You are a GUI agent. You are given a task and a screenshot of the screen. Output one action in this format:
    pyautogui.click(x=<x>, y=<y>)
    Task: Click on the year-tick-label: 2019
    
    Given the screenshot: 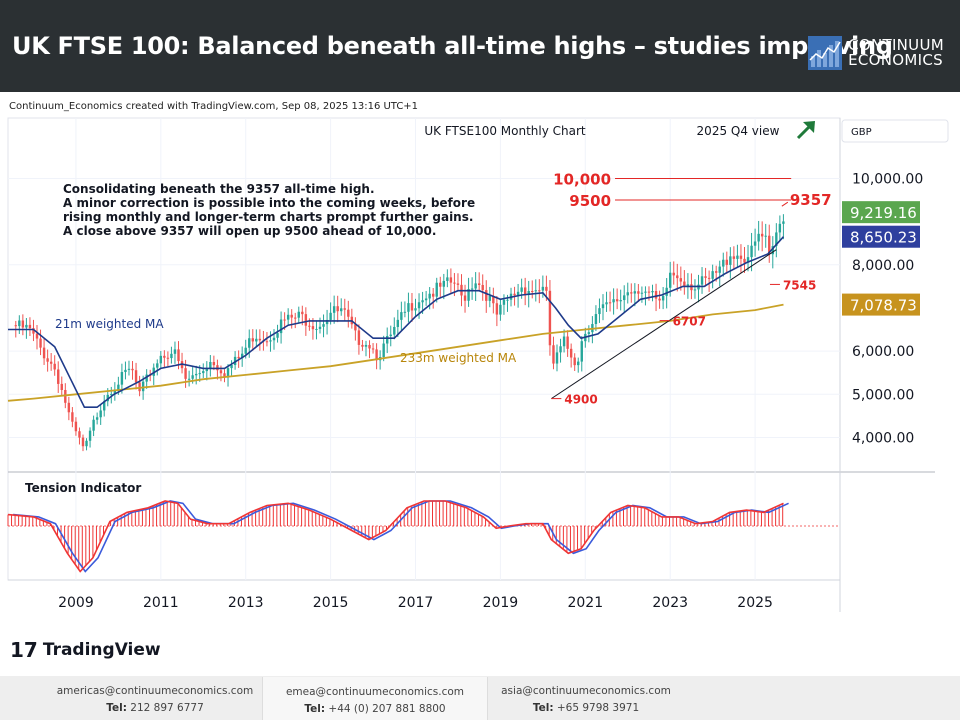 What is the action you would take?
    pyautogui.click(x=501, y=603)
    